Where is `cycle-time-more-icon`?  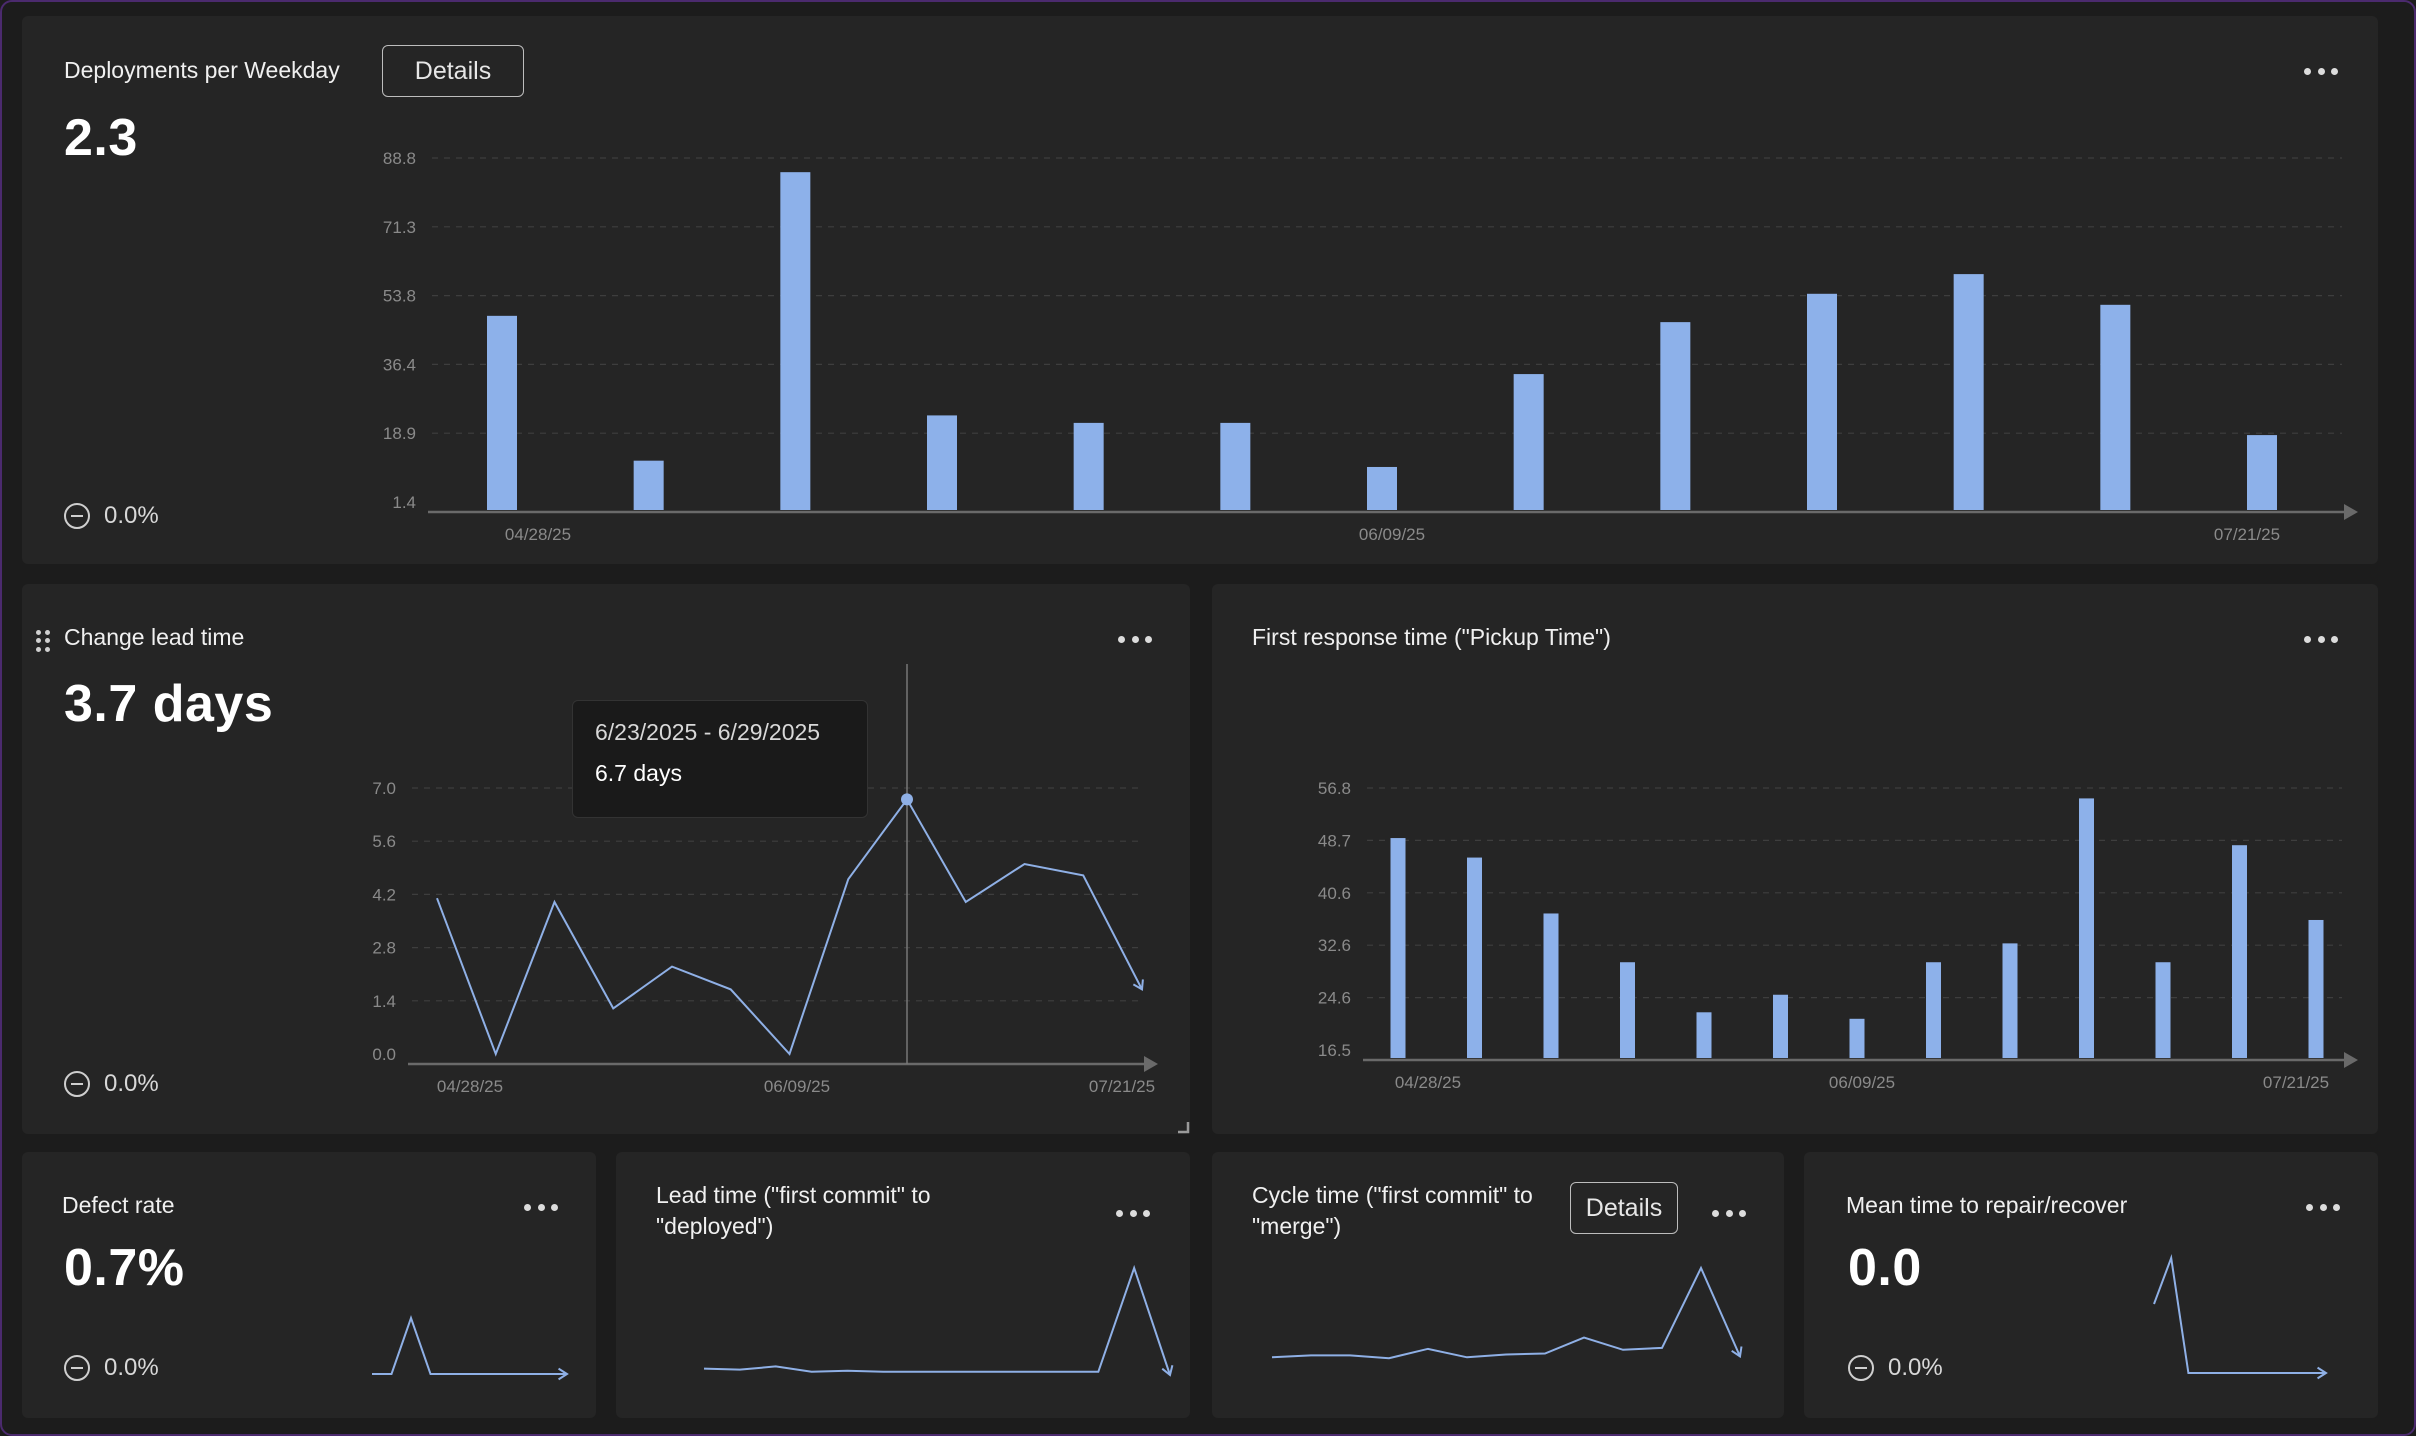 cycle-time-more-icon is located at coordinates (1729, 1213).